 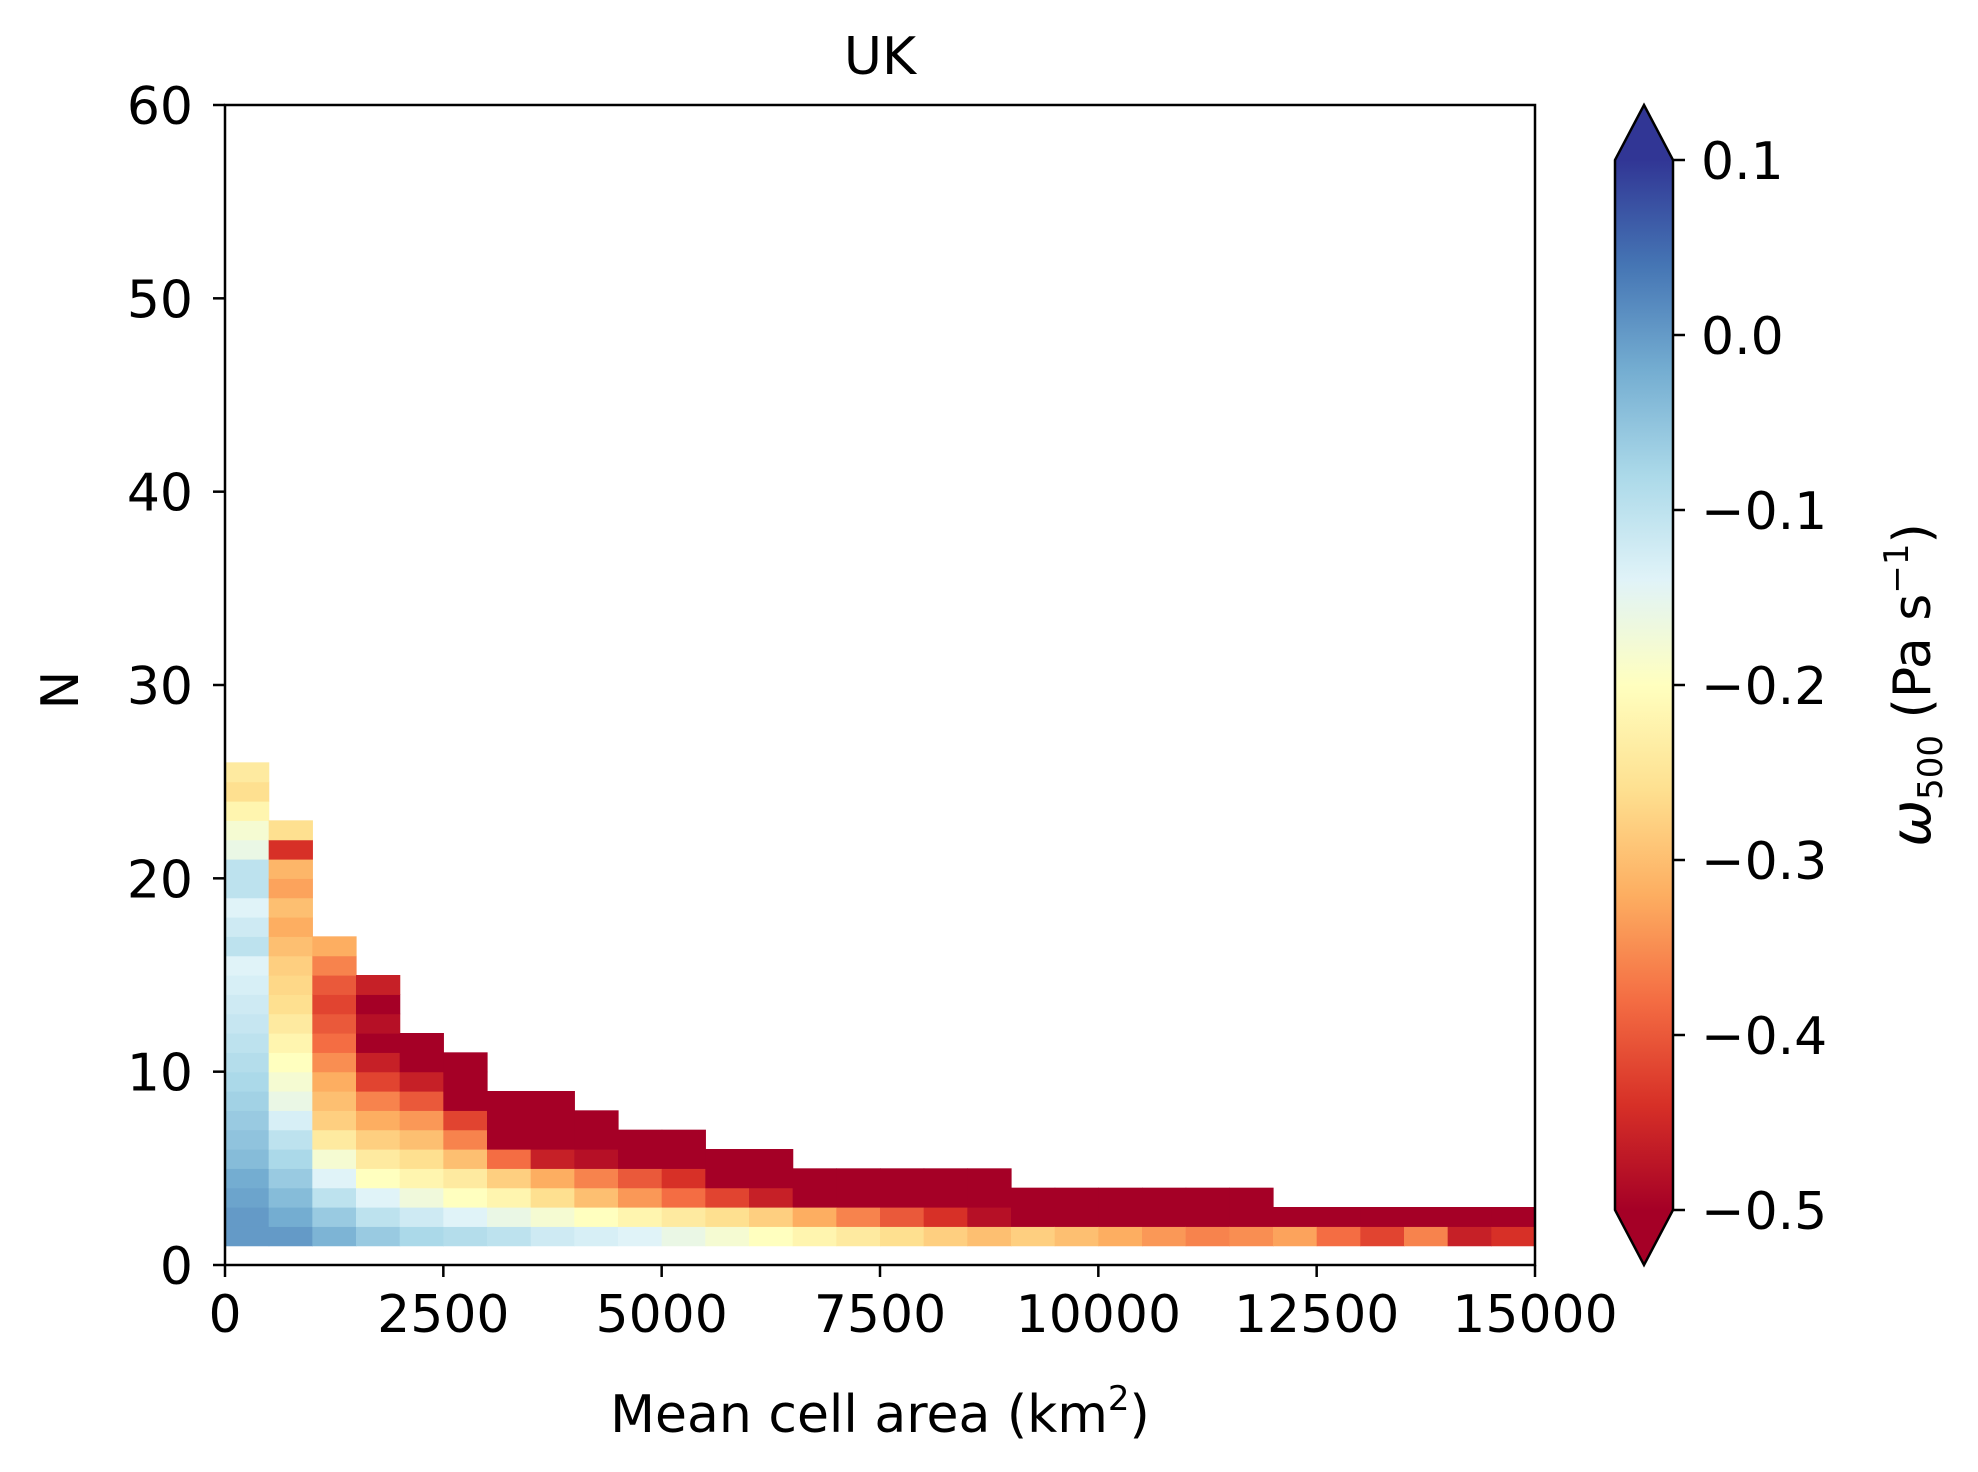 What do you see at coordinates (881, 57) in the screenshot?
I see `chart-title: UK` at bounding box center [881, 57].